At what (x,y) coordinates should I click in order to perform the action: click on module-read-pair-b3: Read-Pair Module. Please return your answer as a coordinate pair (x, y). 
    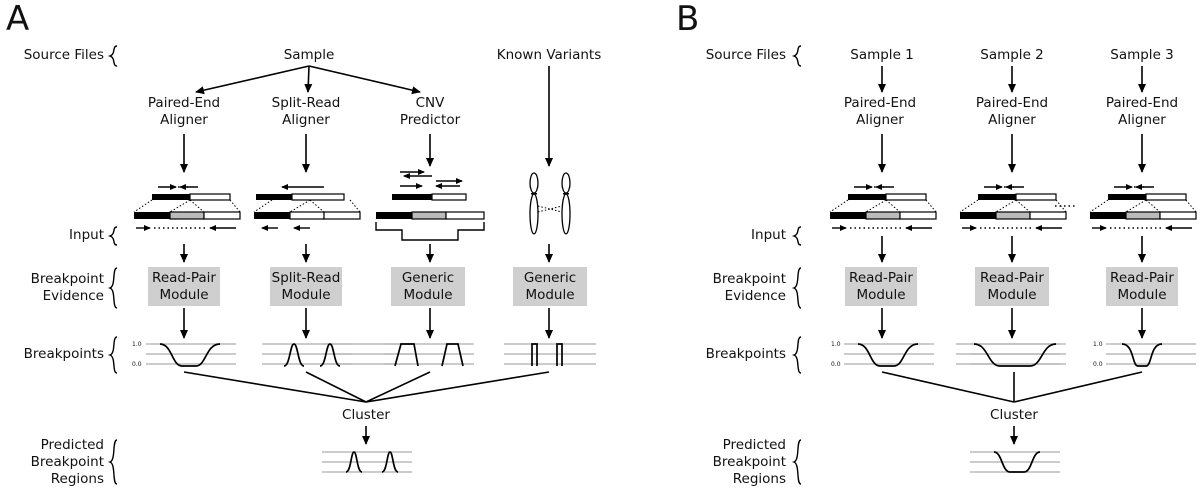
    Looking at the image, I should click on (1142, 286).